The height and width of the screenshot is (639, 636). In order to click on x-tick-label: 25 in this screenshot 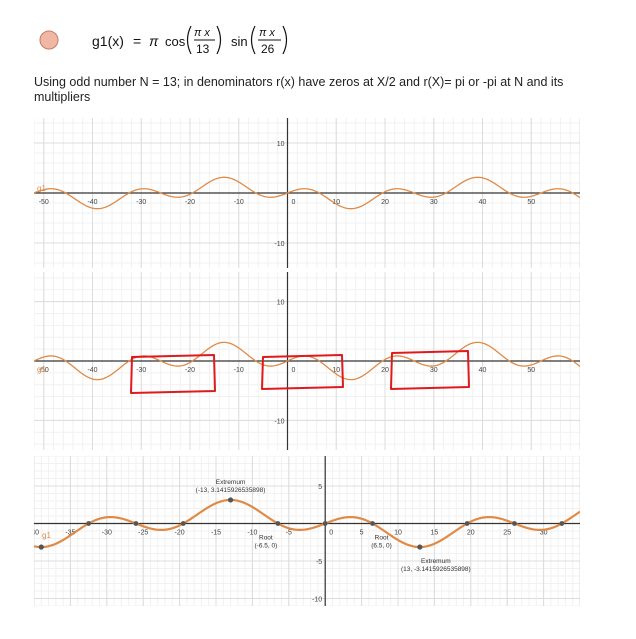, I will do `click(507, 533)`.